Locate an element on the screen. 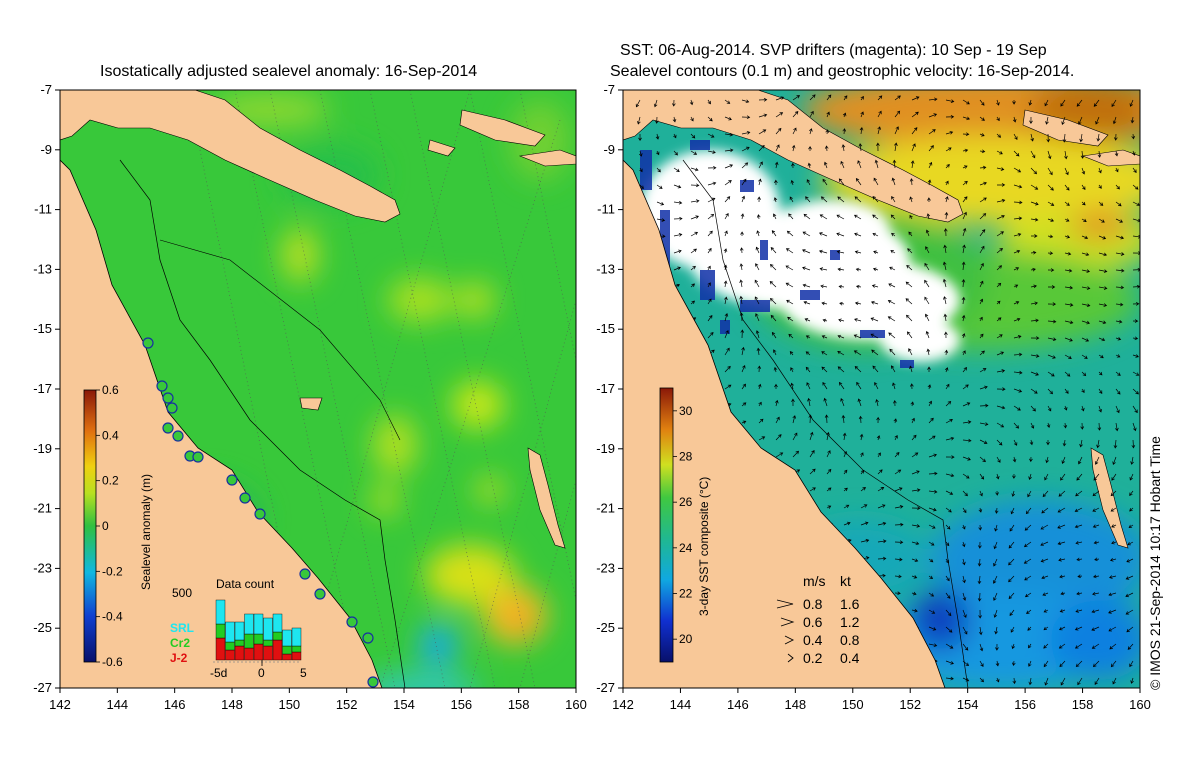 This screenshot has height=780, width=1200. sla-y-tick-label: -13 is located at coordinates (42, 268).